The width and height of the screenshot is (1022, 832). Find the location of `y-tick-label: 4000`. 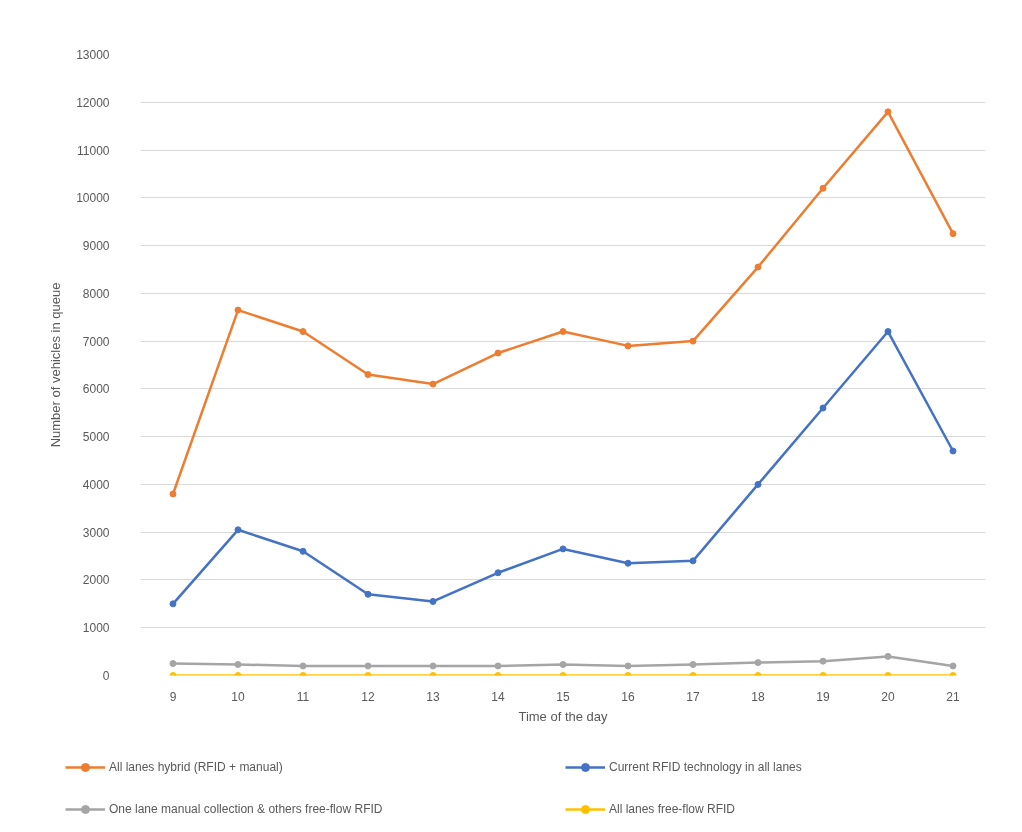

y-tick-label: 4000 is located at coordinates (96, 484).